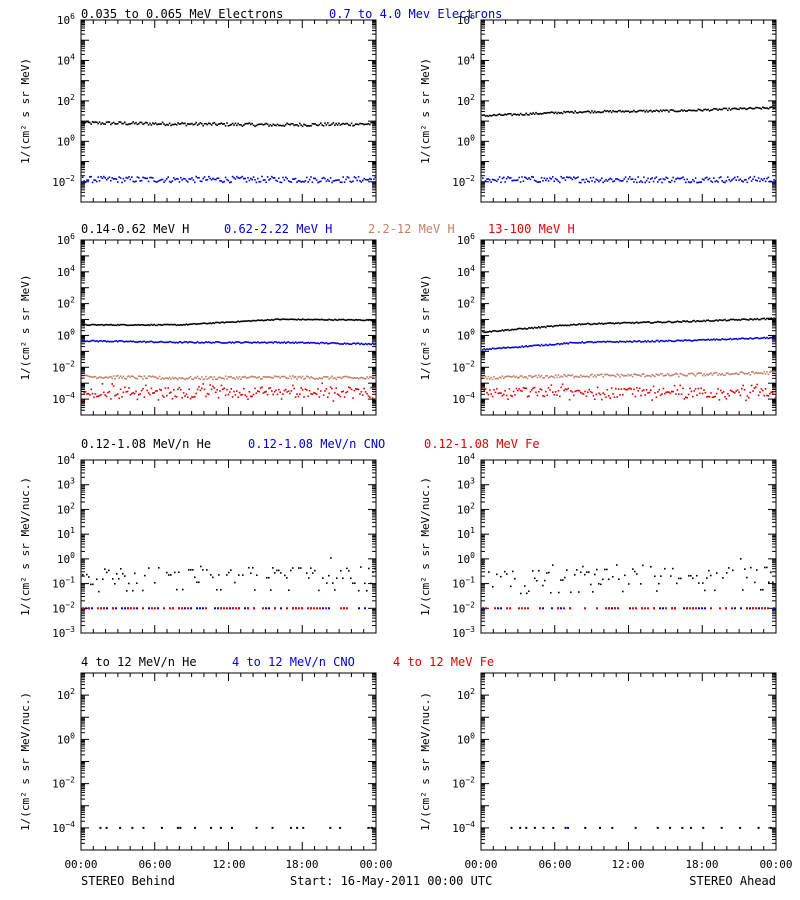  What do you see at coordinates (128, 881) in the screenshot?
I see `footer-left-label: STEREO Behind` at bounding box center [128, 881].